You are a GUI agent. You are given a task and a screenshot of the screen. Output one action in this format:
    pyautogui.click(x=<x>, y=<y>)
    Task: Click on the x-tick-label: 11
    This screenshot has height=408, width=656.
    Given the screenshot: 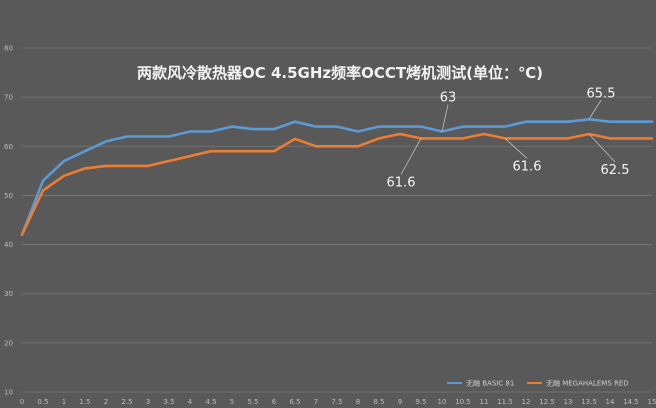 What is the action you would take?
    pyautogui.click(x=484, y=402)
    